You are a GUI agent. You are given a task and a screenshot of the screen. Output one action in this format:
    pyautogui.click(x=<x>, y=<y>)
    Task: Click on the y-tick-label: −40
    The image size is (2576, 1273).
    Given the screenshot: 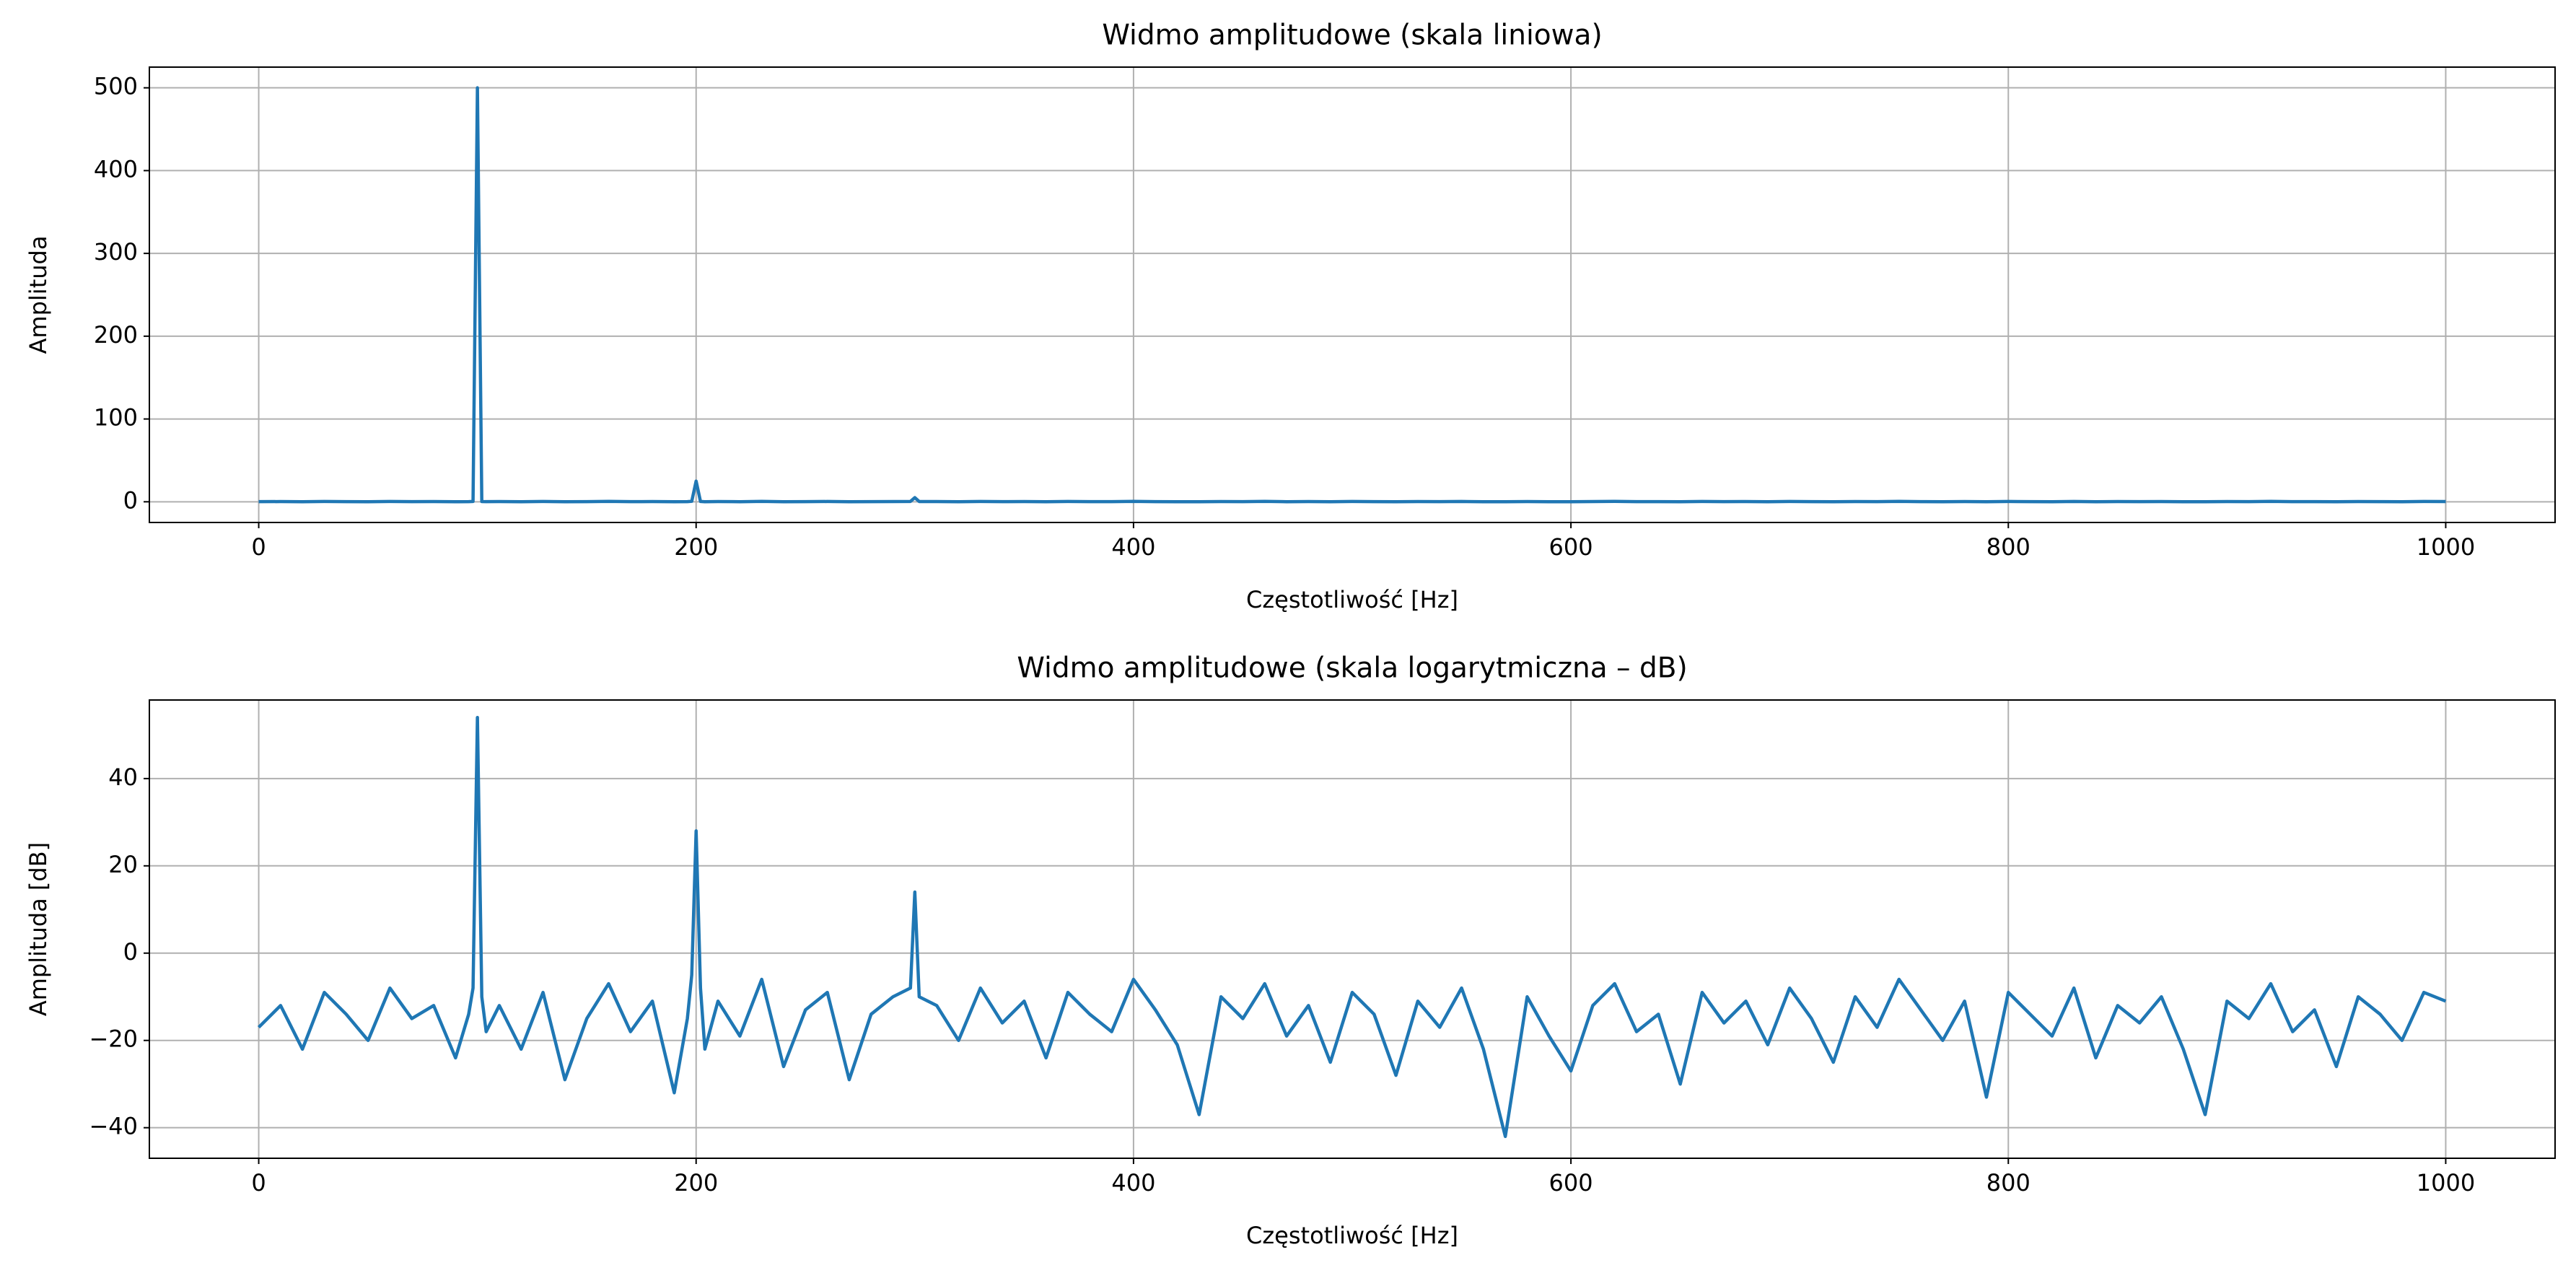 What is the action you would take?
    pyautogui.click(x=113, y=1126)
    